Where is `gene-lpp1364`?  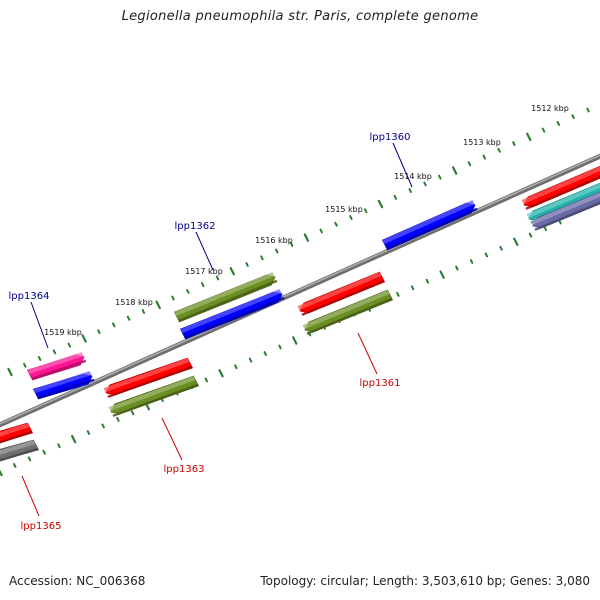 gene-lpp1364 is located at coordinates (56, 366).